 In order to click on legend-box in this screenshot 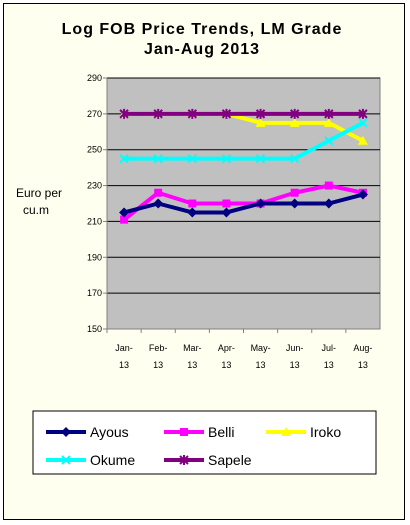, I will do `click(204, 442)`.